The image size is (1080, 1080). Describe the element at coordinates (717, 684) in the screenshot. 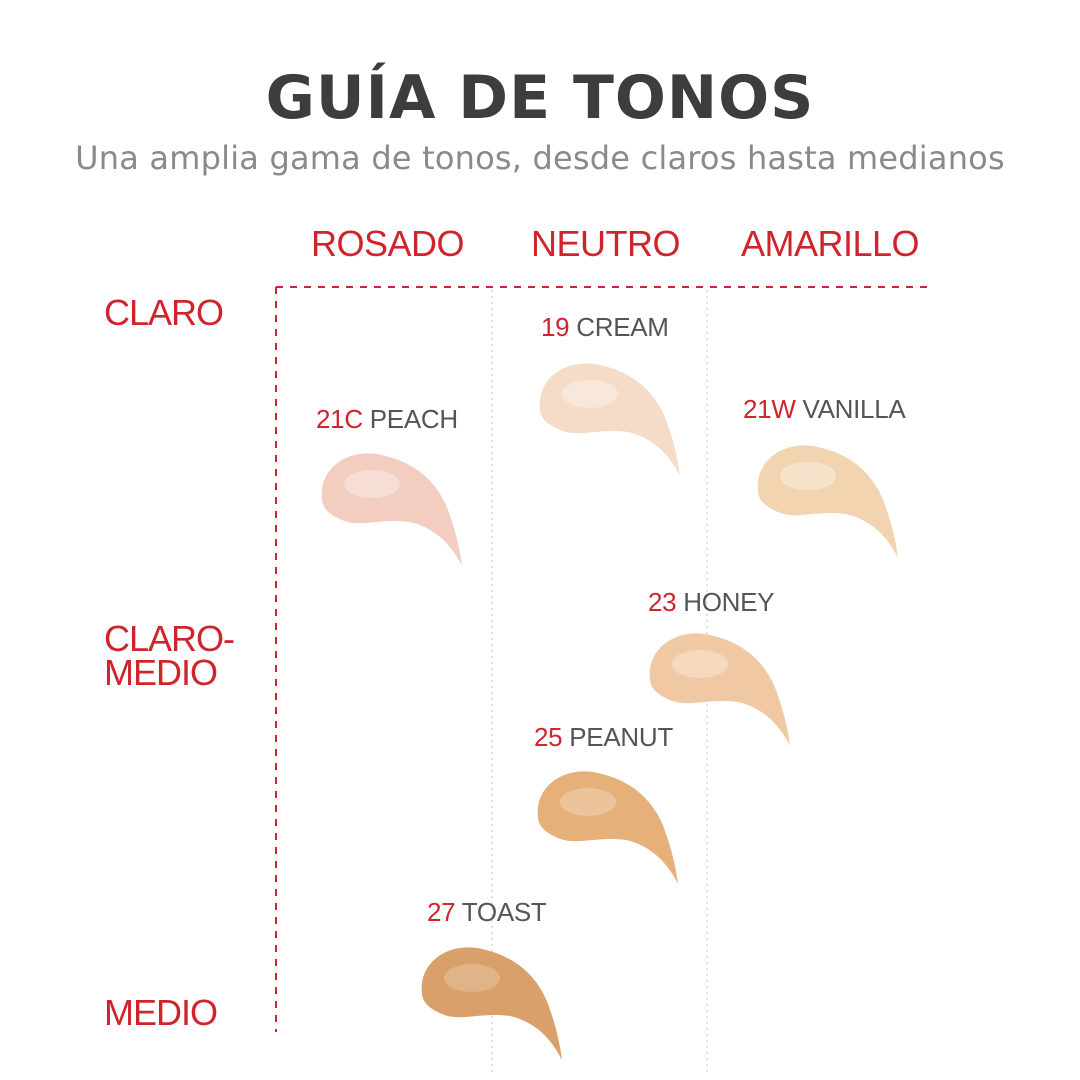

I see `swatch-23-honey` at that location.